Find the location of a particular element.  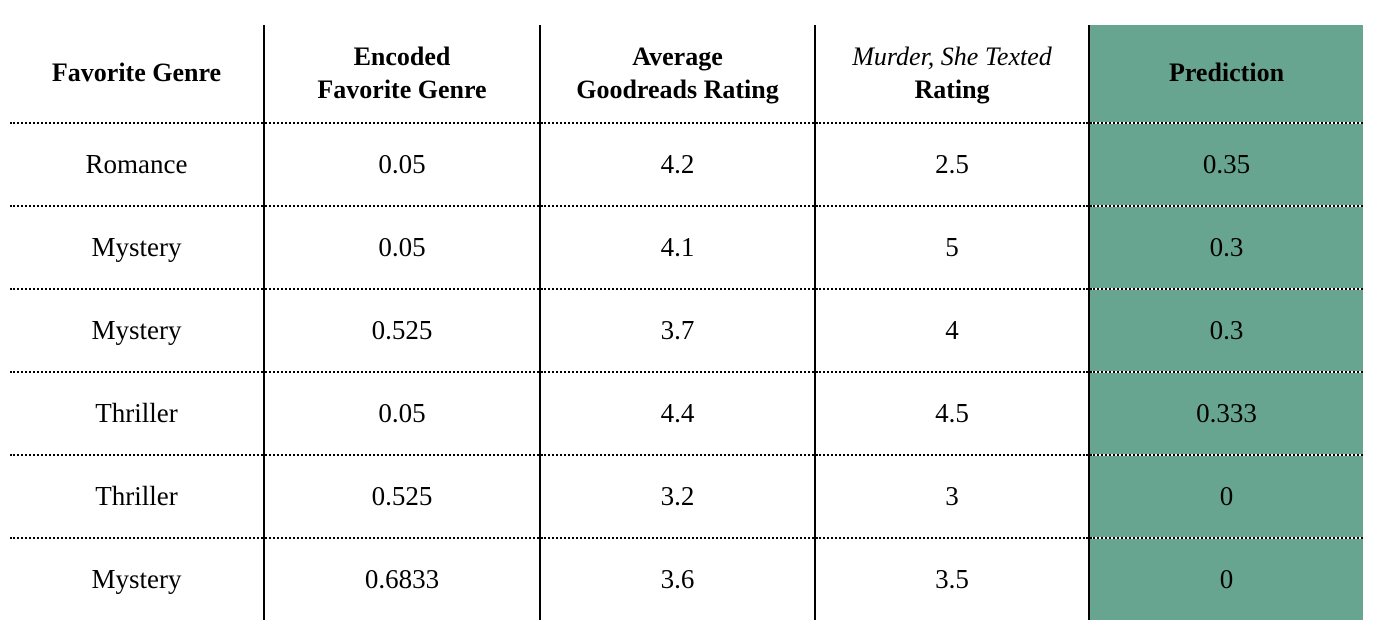

col-header-average-goodreads-rating: Average Goodreads Rating is located at coordinates (678, 74).